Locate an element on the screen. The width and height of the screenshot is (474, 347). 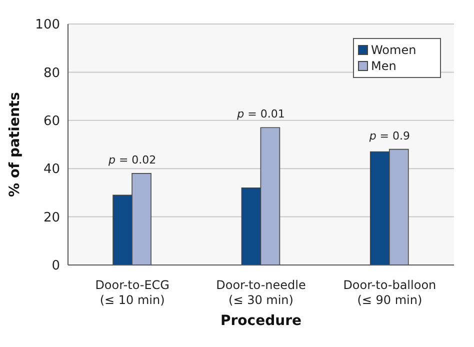
x-tick-label: Door-to-needle (≤ 30 min) is located at coordinates (261, 292).